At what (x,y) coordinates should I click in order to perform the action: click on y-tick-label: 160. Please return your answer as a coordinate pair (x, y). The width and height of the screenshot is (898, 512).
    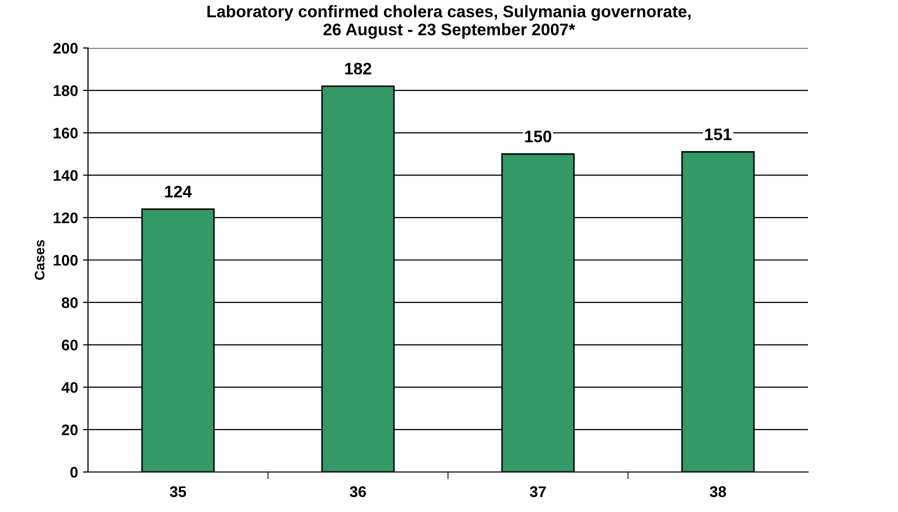
    Looking at the image, I should click on (66, 133).